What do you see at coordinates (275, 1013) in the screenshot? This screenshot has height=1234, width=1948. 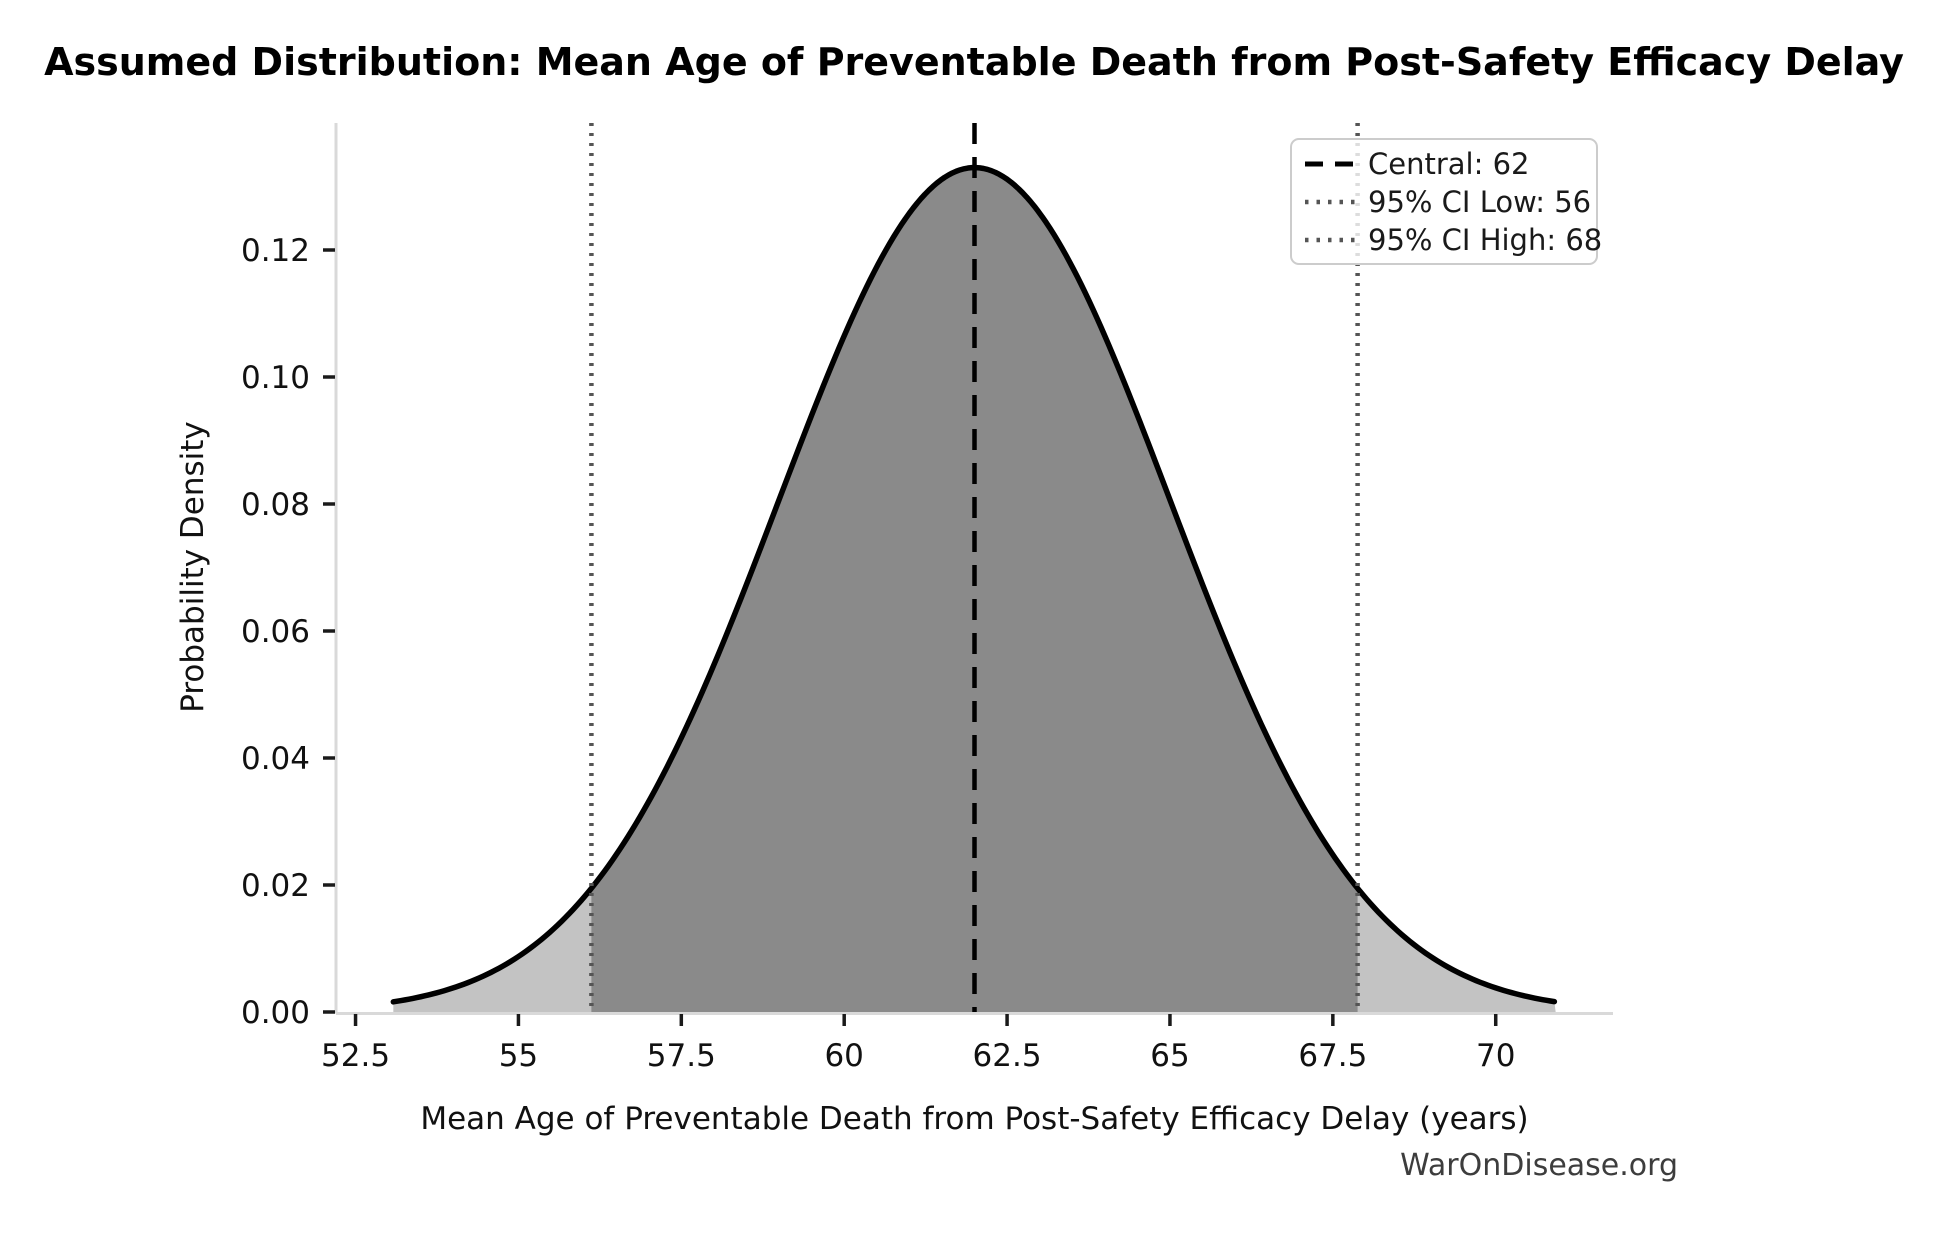 I see `y-tick-label: 0.00` at bounding box center [275, 1013].